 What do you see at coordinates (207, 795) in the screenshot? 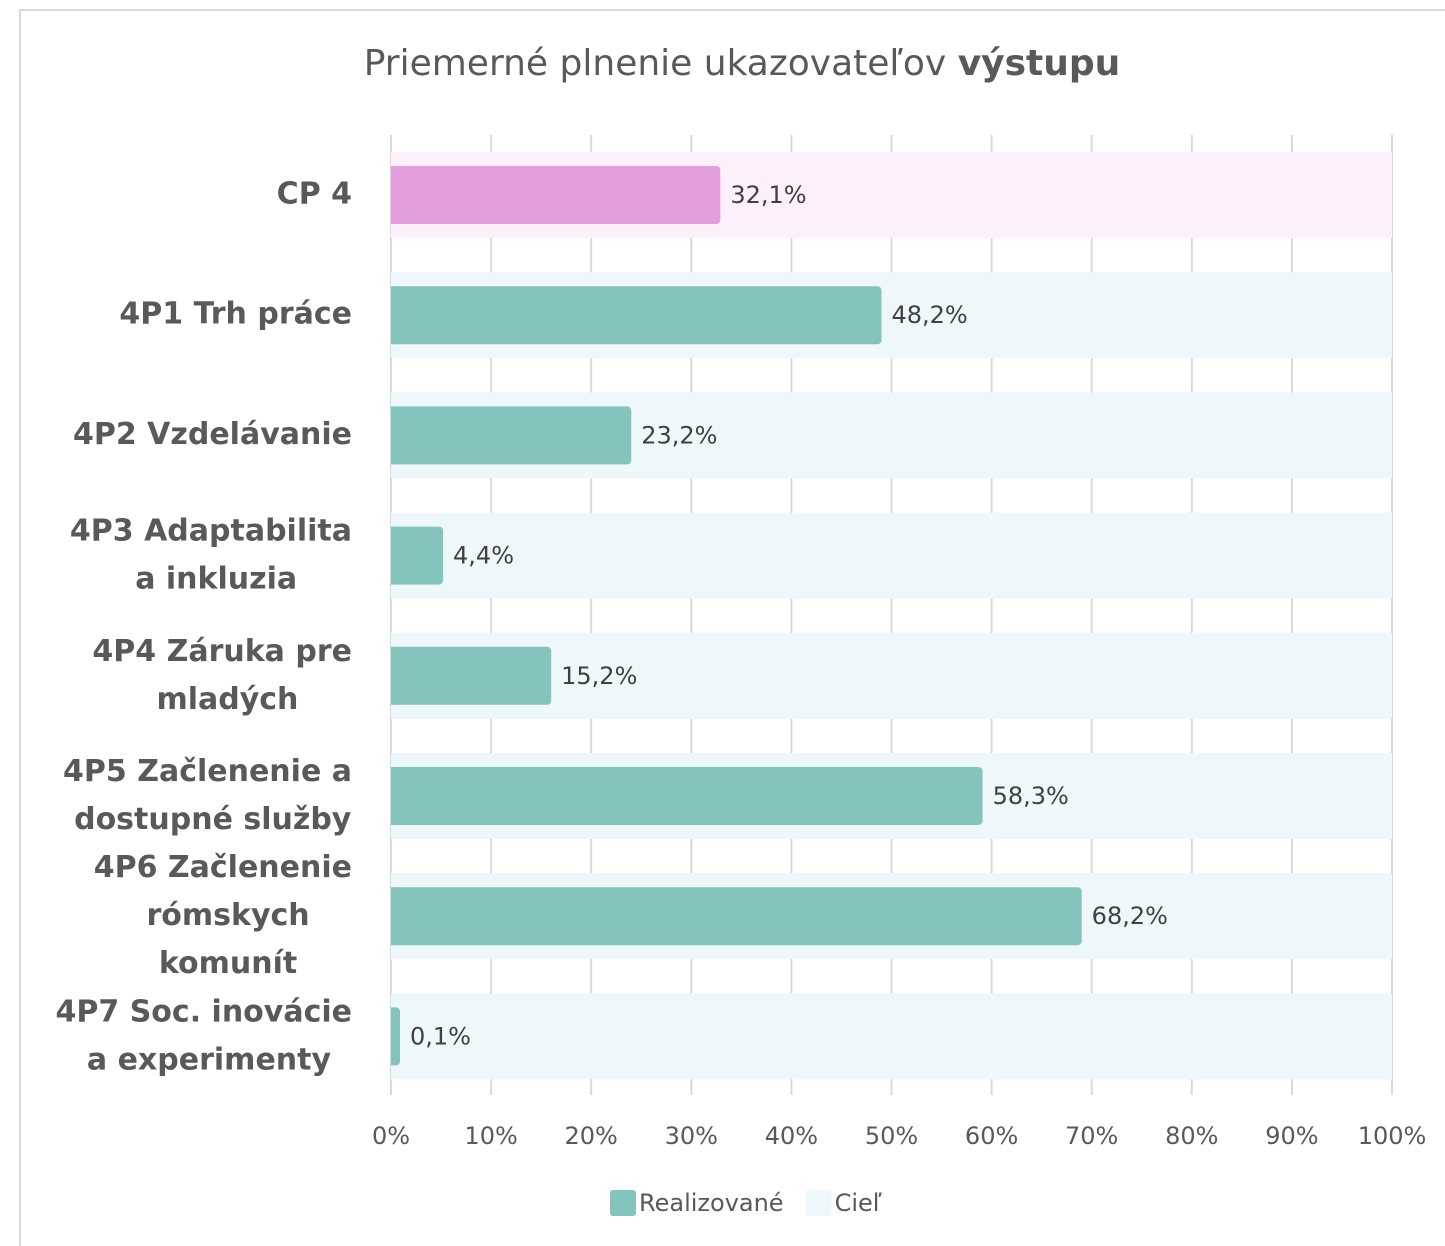
I see `y-tick-label: 4P5 Začlenenie a dostupné služby` at bounding box center [207, 795].